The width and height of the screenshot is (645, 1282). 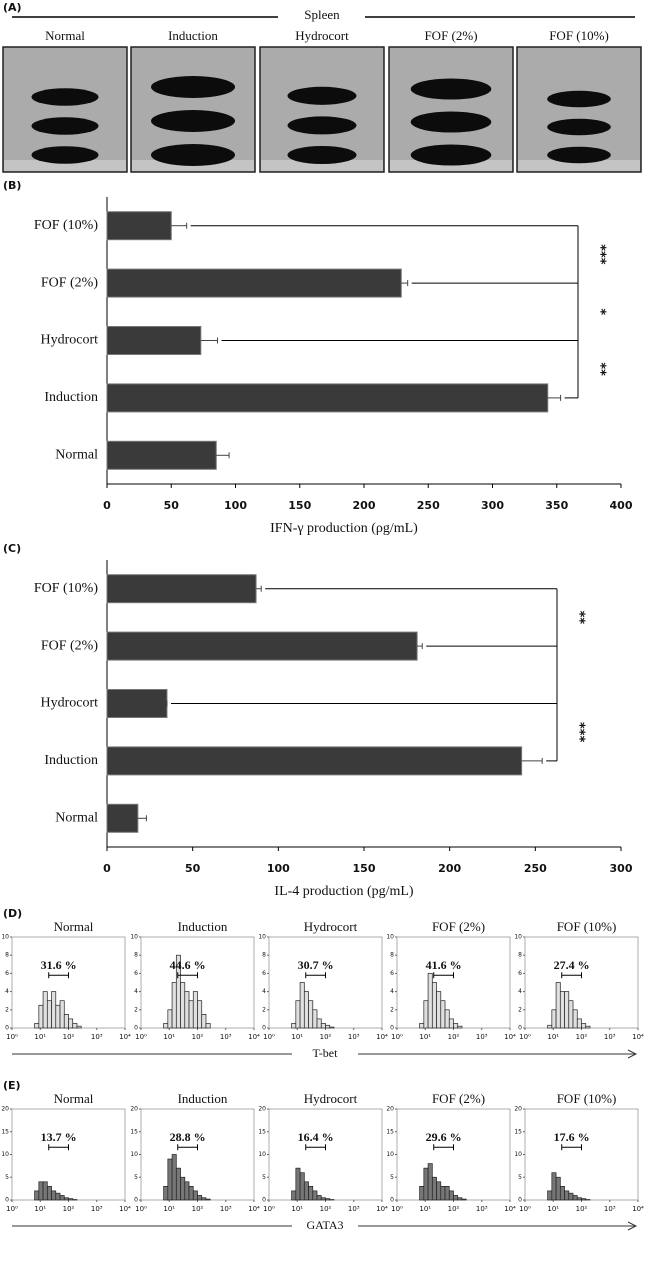 What do you see at coordinates (450, 35) in the screenshot?
I see `photo-label: FOF (2%)` at bounding box center [450, 35].